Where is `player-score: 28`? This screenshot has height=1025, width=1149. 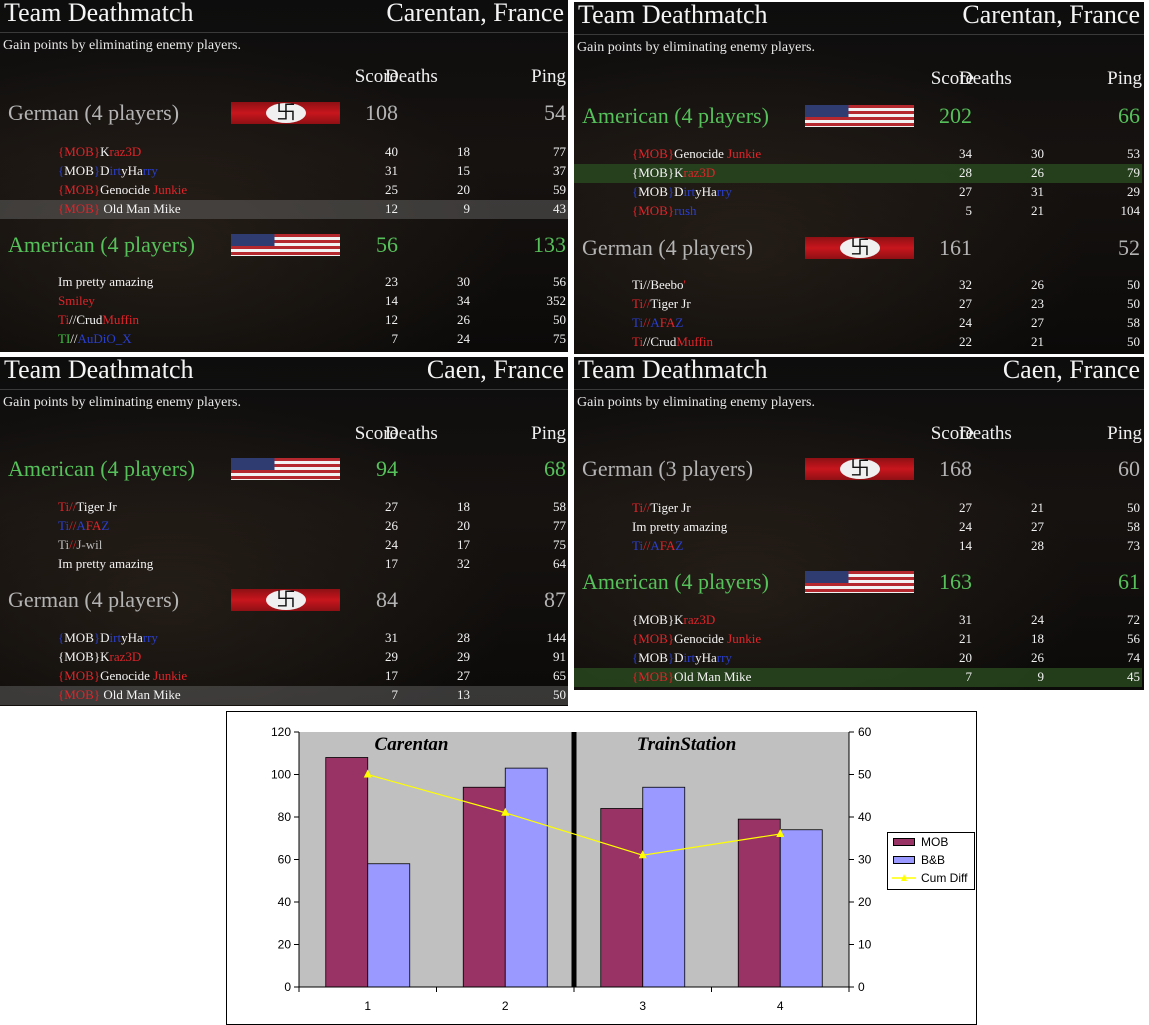 player-score: 28 is located at coordinates (965, 172).